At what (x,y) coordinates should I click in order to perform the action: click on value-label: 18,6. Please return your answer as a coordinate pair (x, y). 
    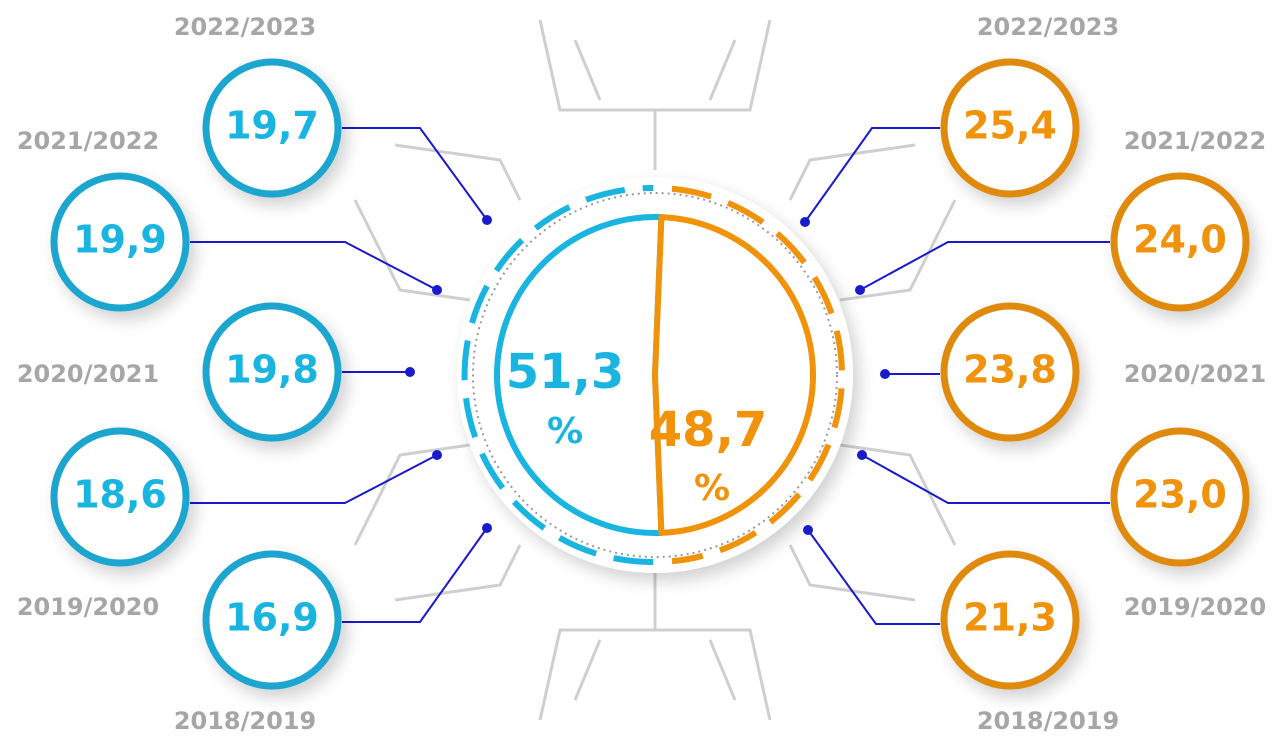
    Looking at the image, I should click on (120, 495).